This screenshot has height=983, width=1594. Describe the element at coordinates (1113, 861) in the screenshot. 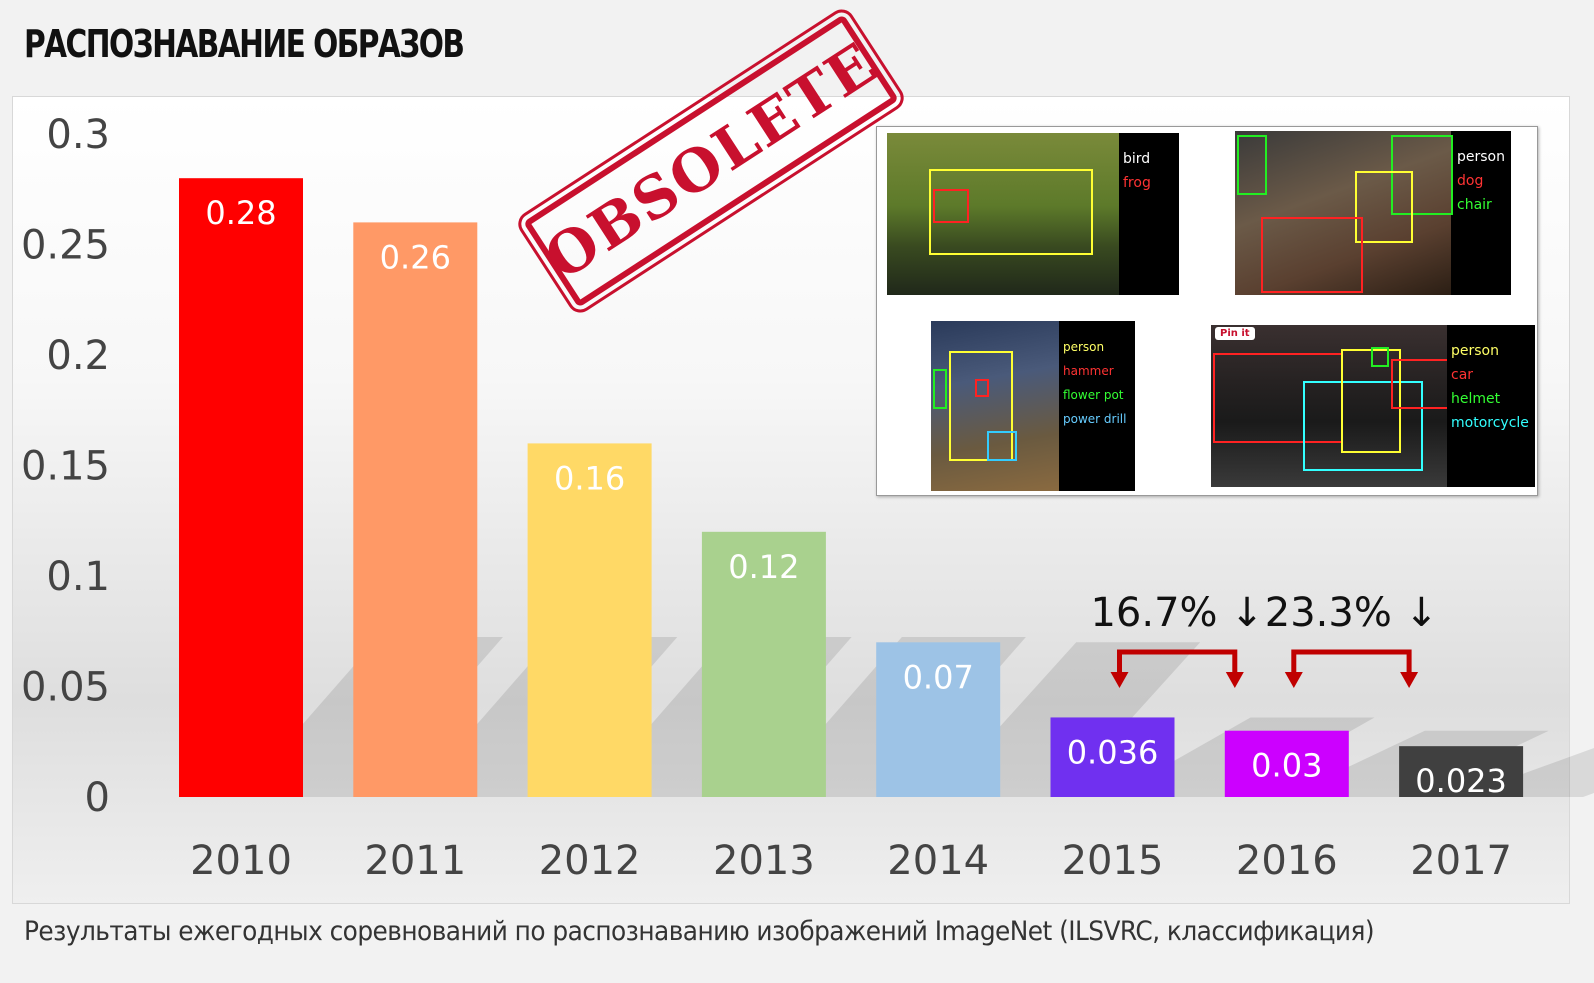

I see `x-tick-label: 2015` at that location.